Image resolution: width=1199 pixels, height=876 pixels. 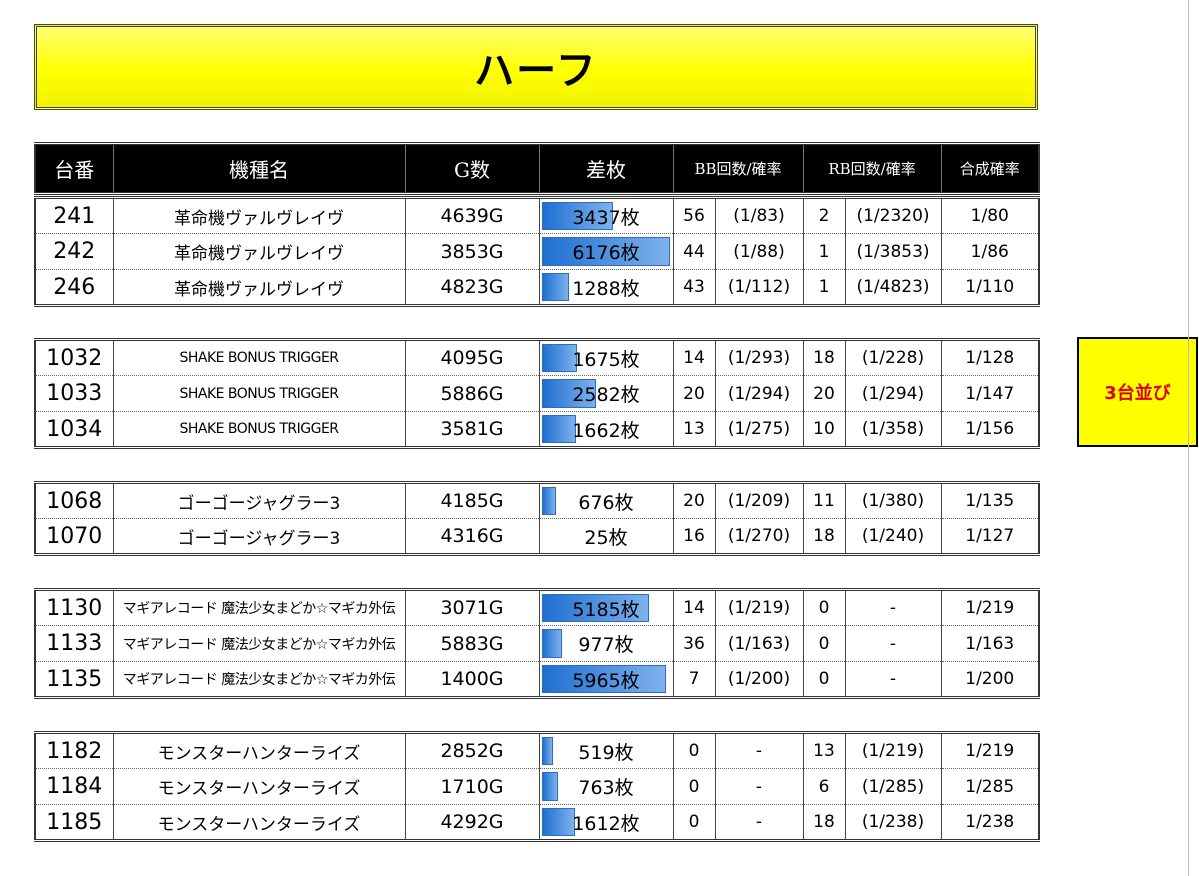 What do you see at coordinates (893, 429) in the screenshot?
I see `rb-probability: (1/358)` at bounding box center [893, 429].